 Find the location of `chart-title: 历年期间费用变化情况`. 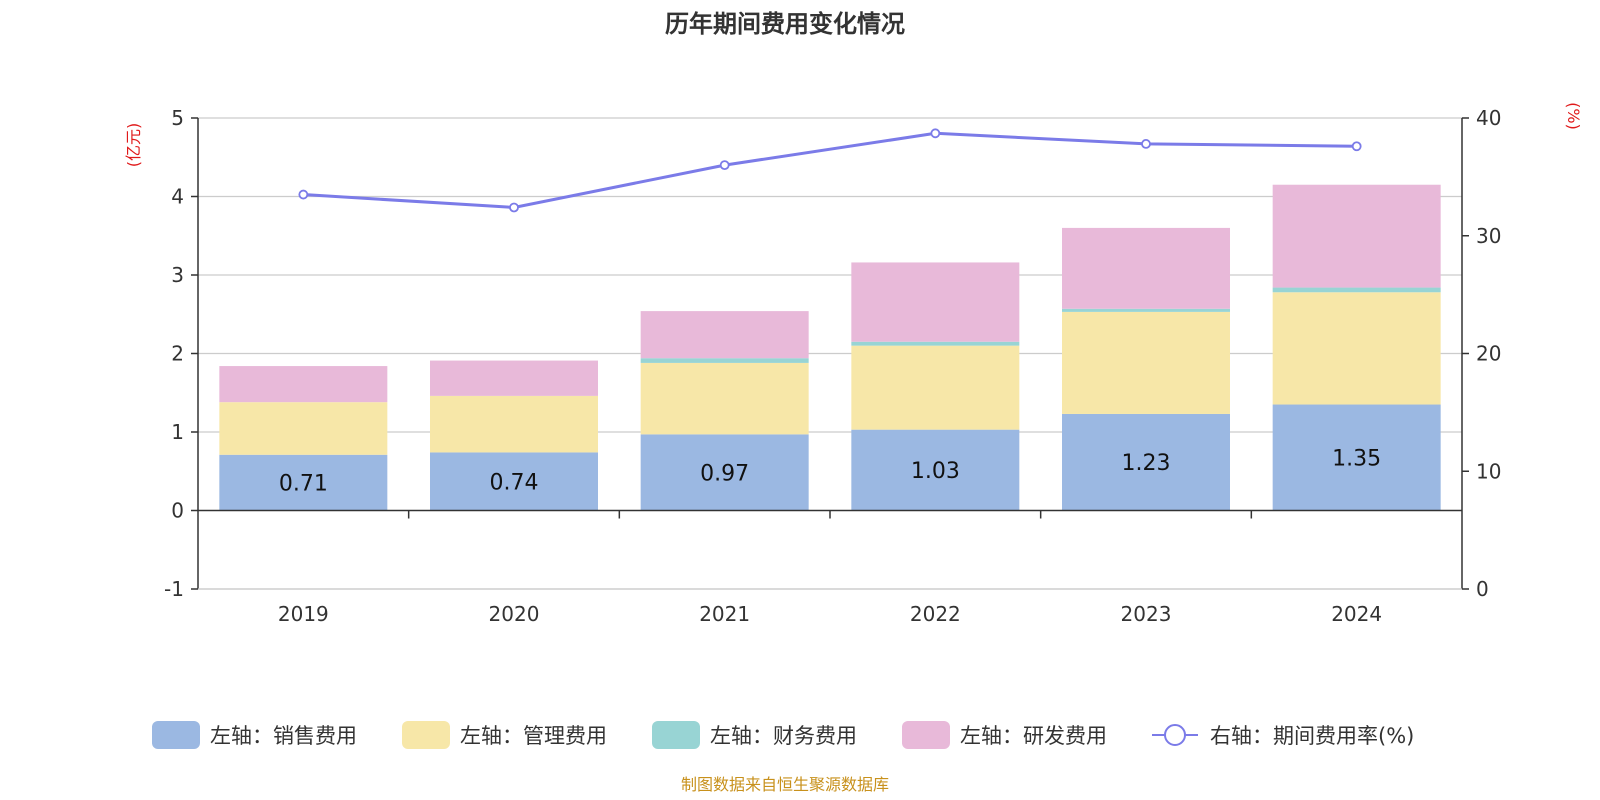

chart-title: 历年期间费用变化情况 is located at coordinates (785, 24).